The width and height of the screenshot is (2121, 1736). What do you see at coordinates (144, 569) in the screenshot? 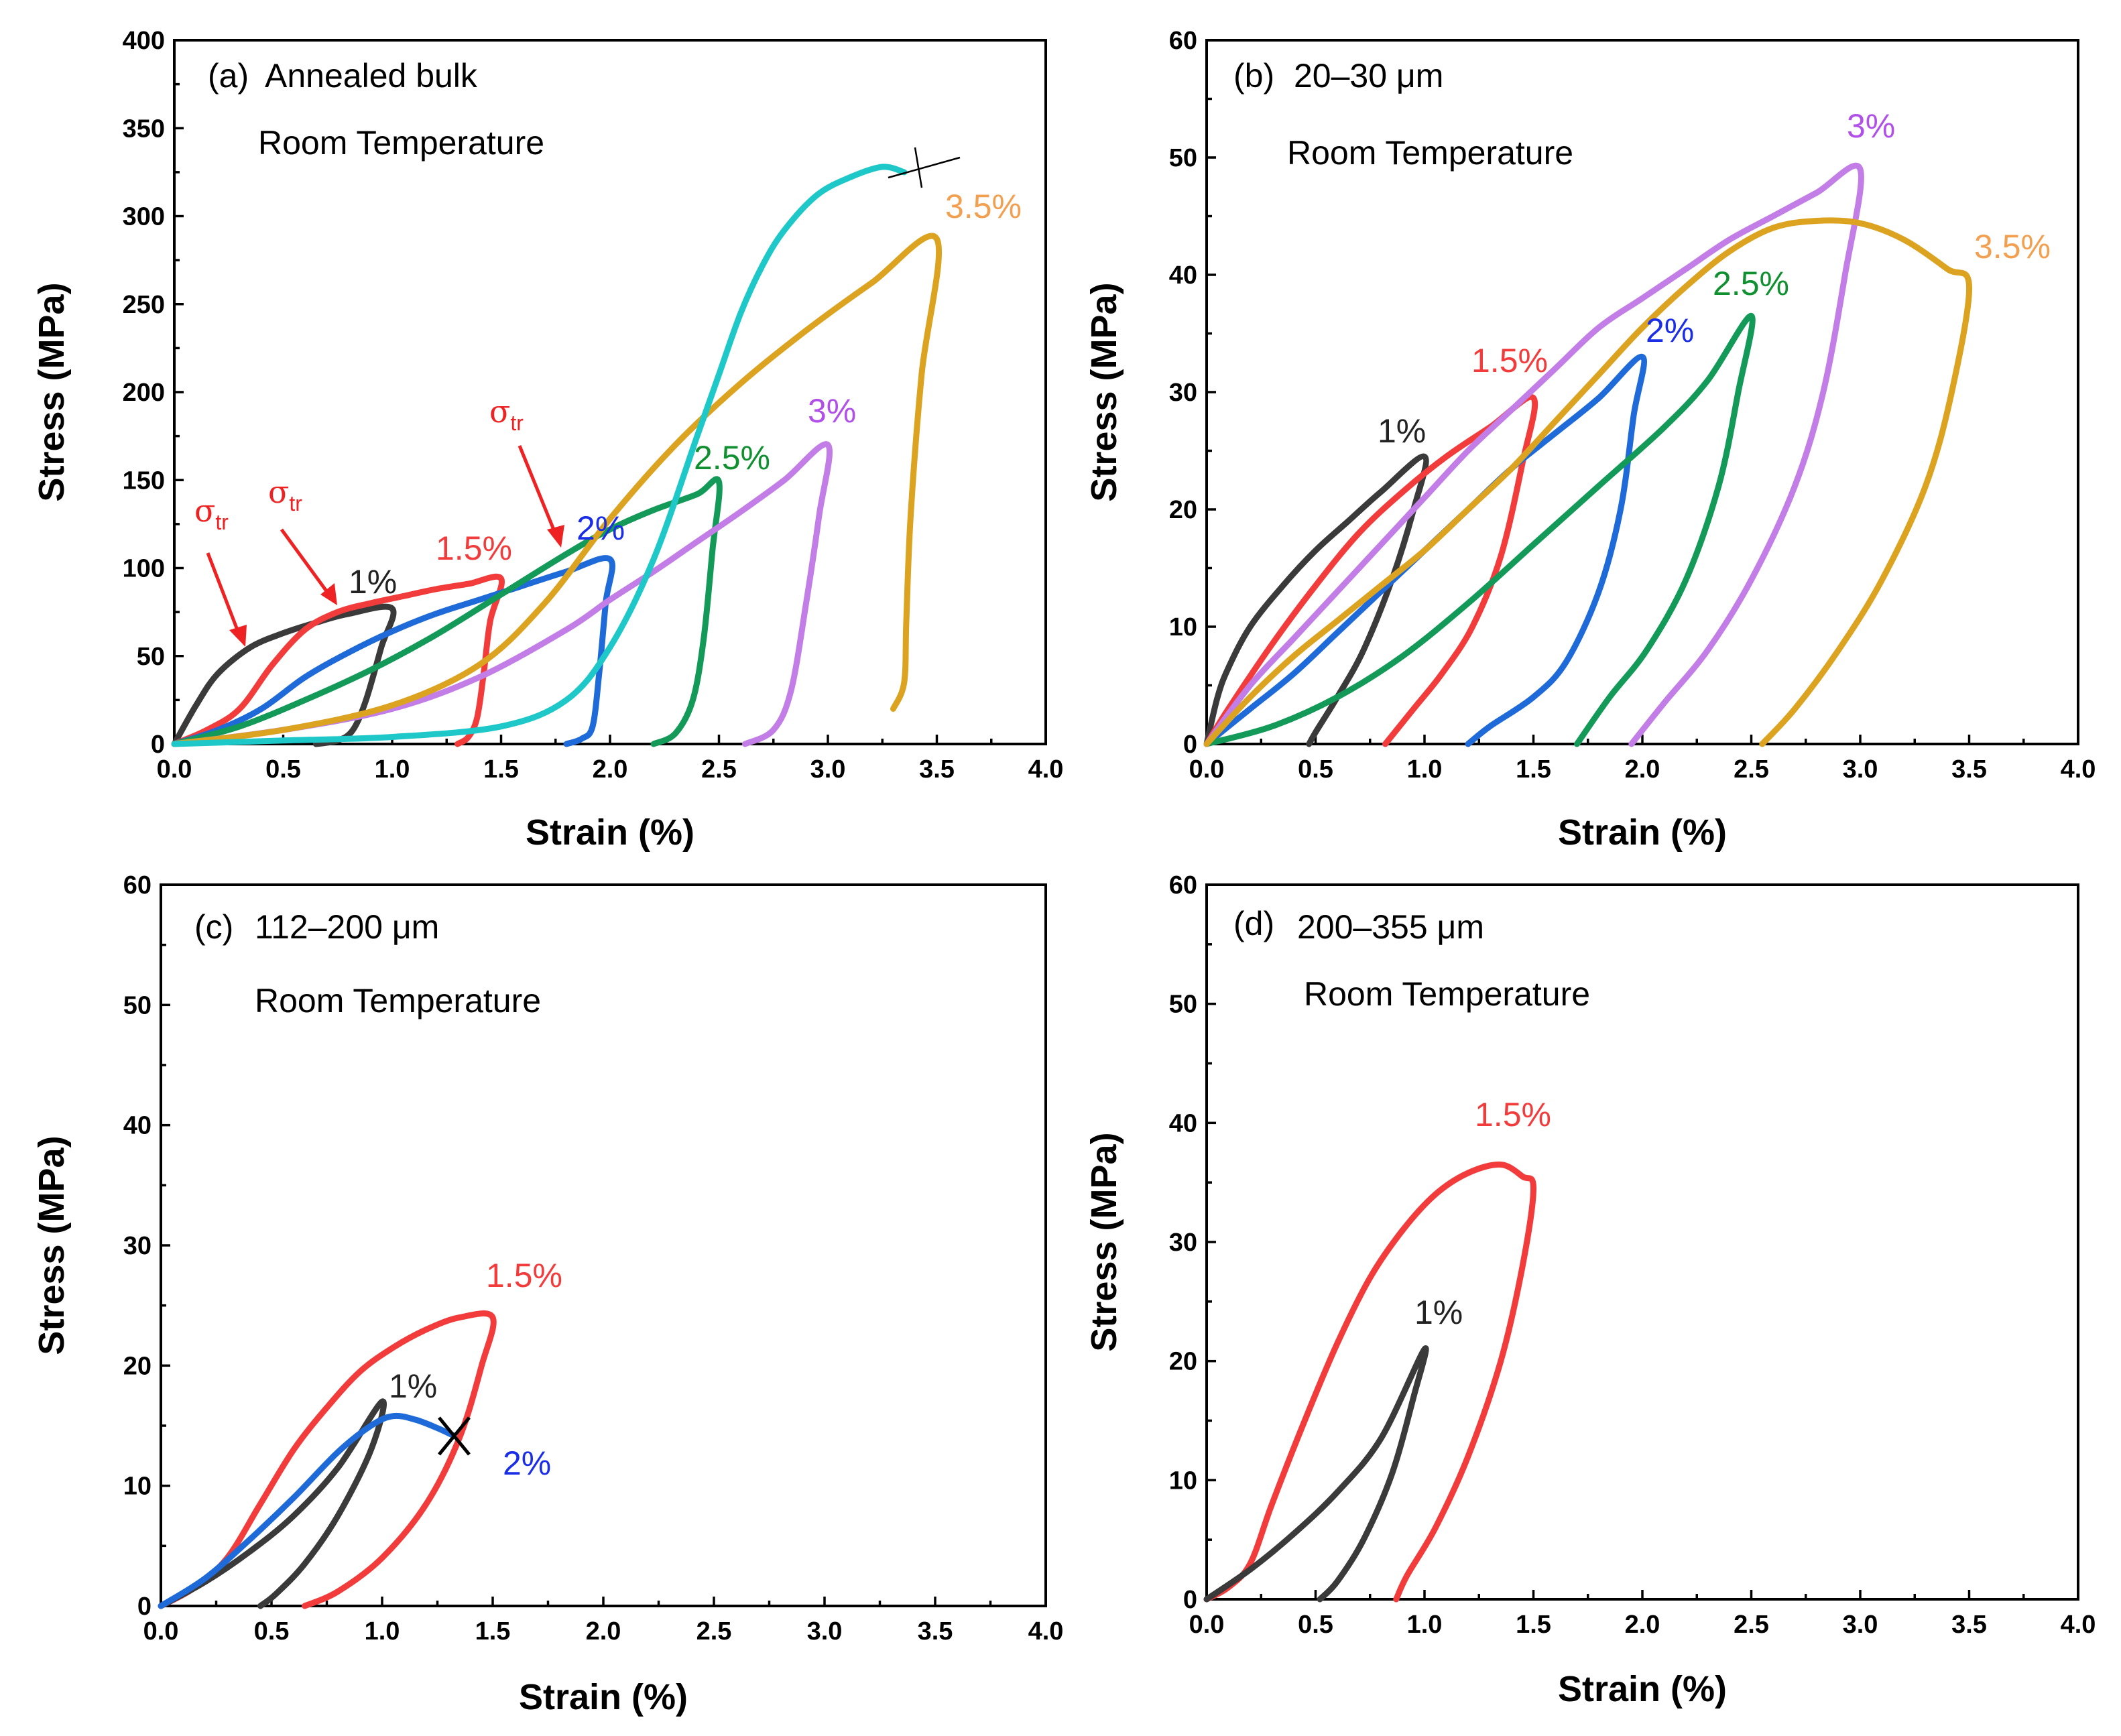
I see `y-tick-label: 100` at bounding box center [144, 569].